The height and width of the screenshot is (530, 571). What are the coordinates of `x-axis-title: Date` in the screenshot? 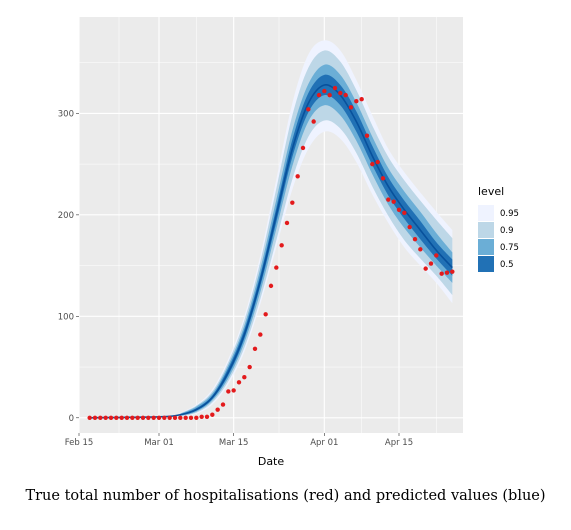 It's located at (271, 461).